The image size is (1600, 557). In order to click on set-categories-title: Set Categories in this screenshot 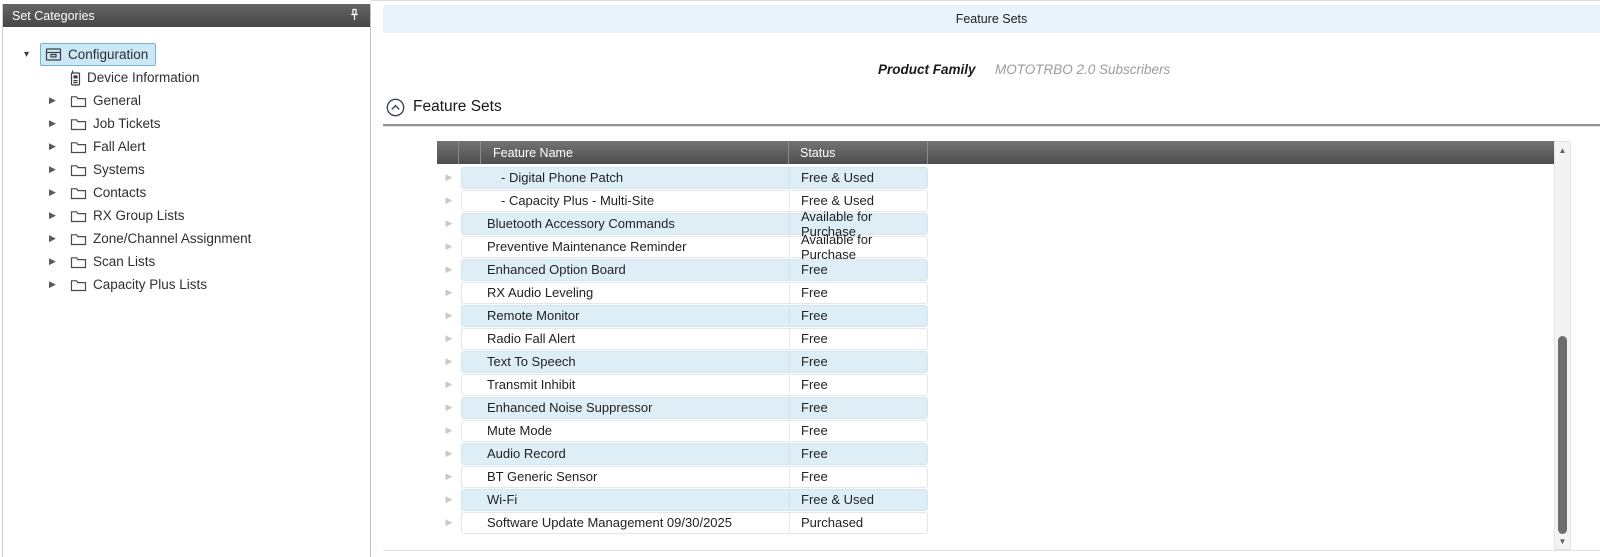, I will do `click(53, 15)`.